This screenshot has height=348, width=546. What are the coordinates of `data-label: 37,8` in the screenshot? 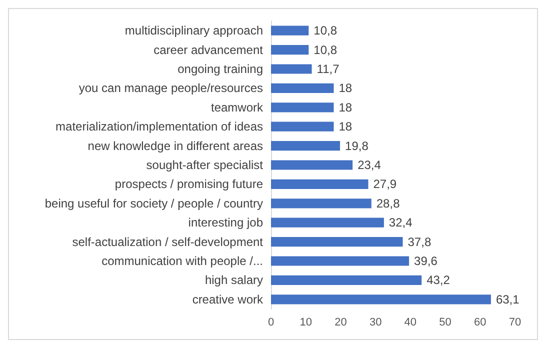 It's located at (420, 241).